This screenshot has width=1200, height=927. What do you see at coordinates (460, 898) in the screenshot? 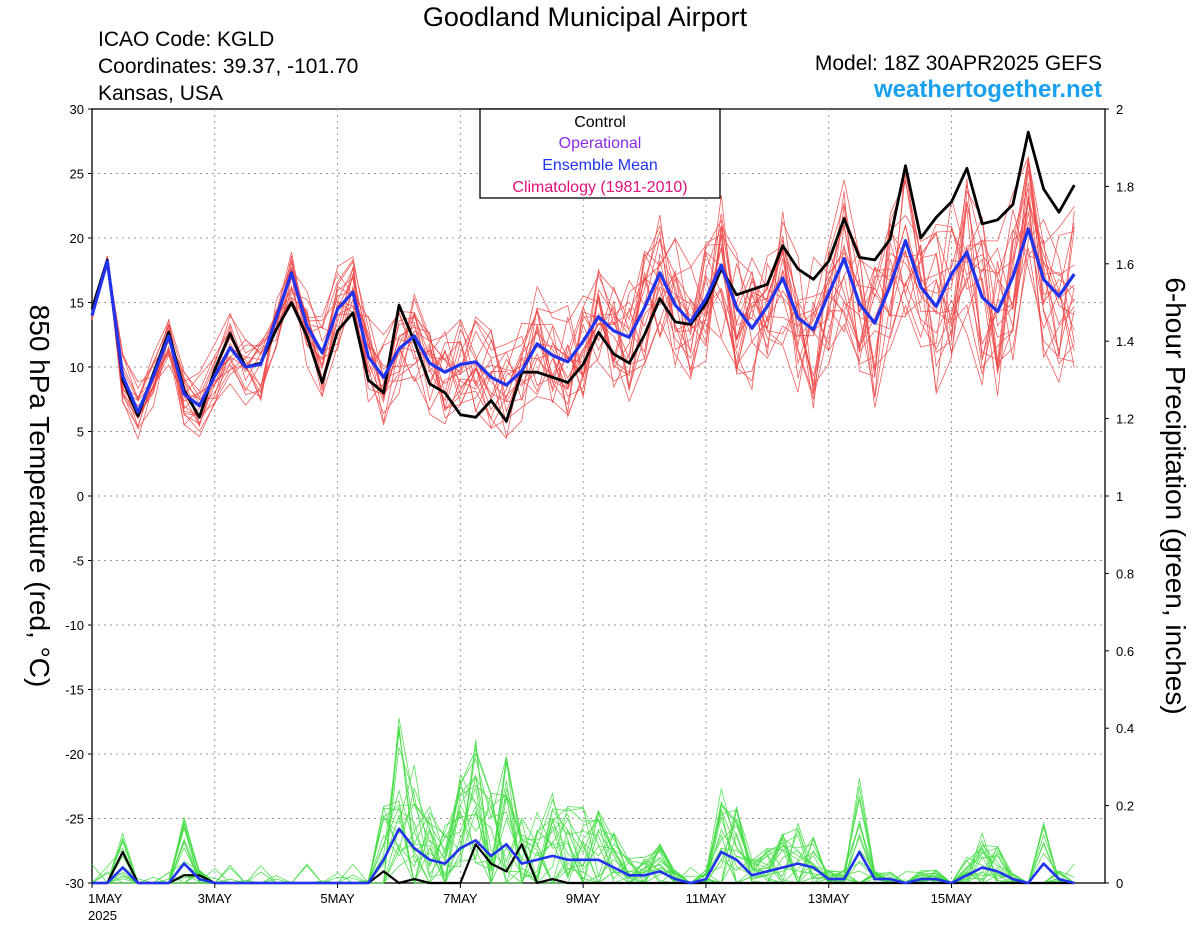
I see `x-tick-label: 7MAY` at bounding box center [460, 898].